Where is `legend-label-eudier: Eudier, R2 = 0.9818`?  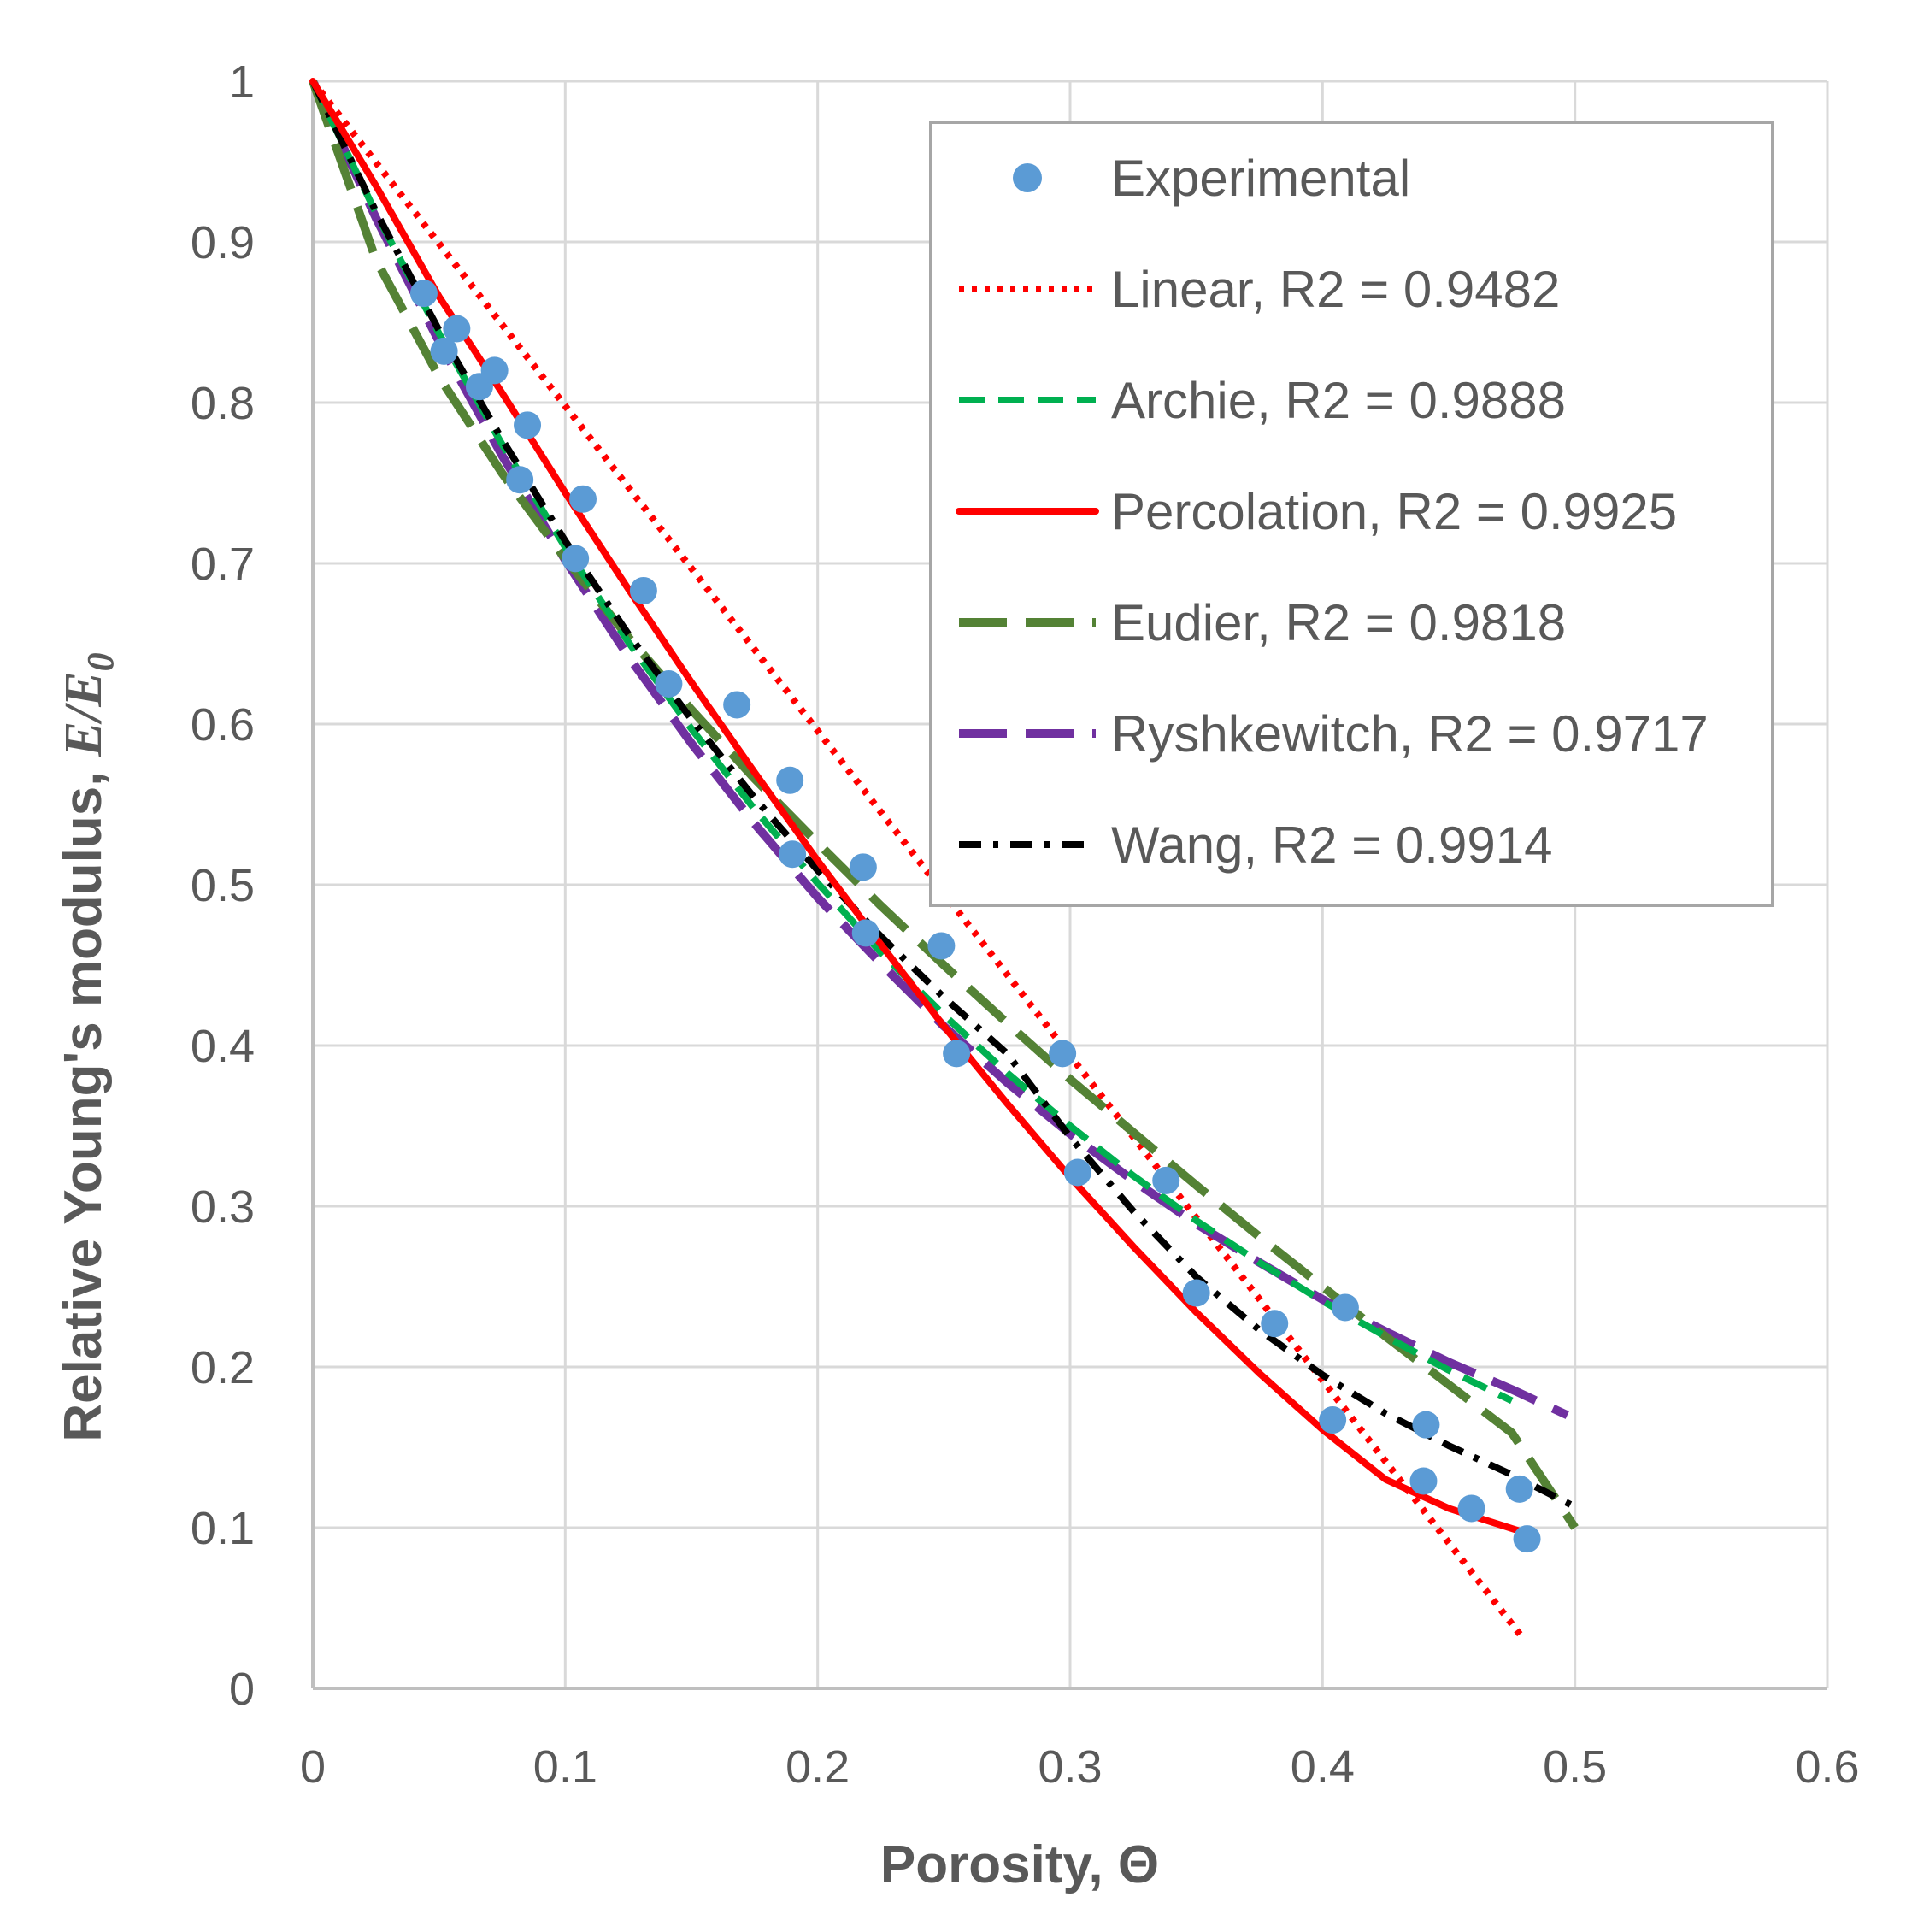 legend-label-eudier: Eudier, R2 = 0.9818 is located at coordinates (1338, 622).